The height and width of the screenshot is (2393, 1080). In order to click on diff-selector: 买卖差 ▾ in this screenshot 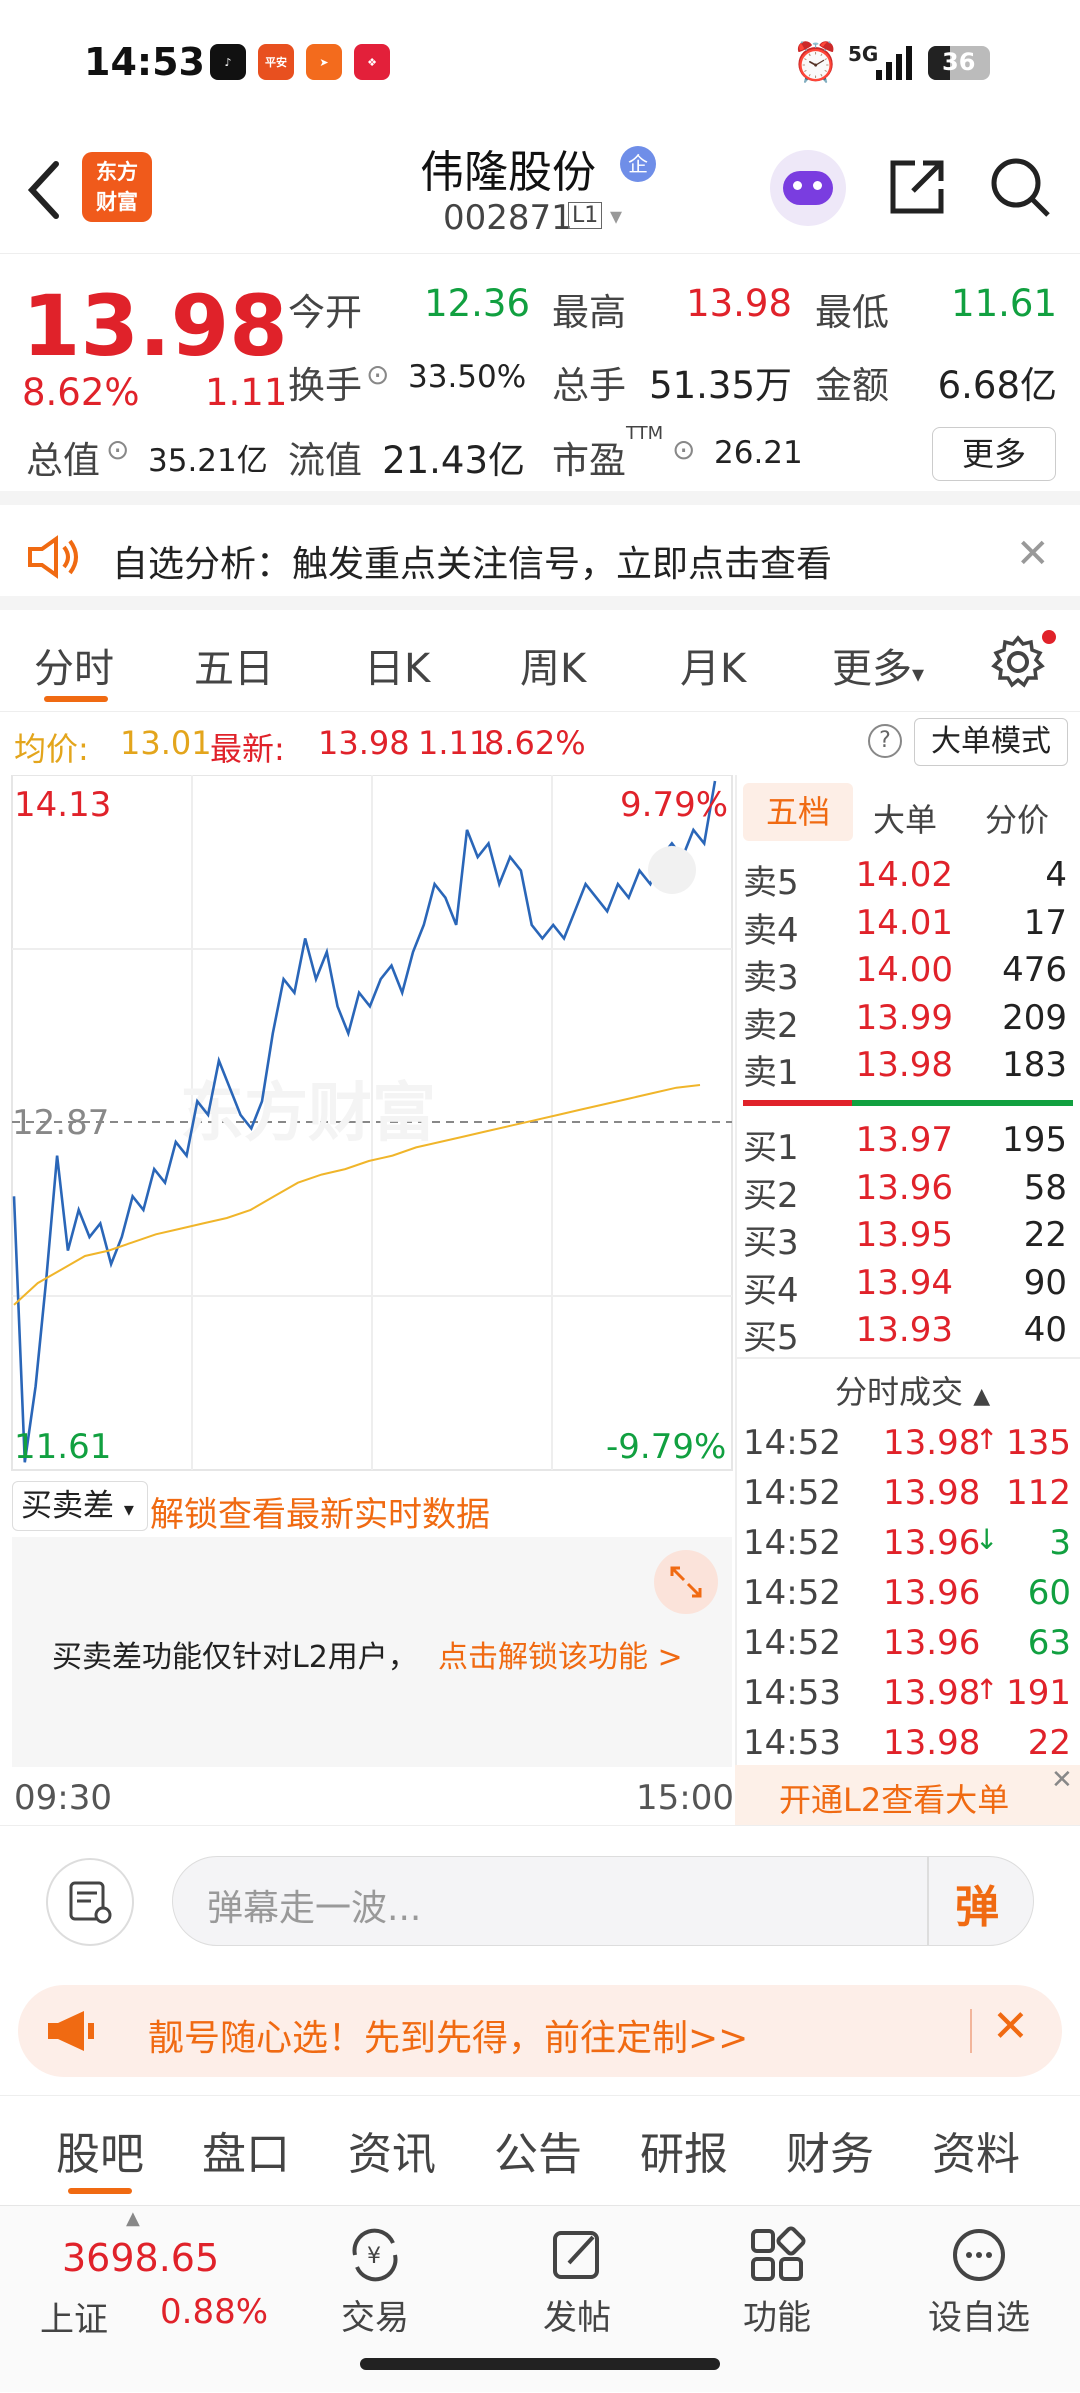, I will do `click(80, 1506)`.